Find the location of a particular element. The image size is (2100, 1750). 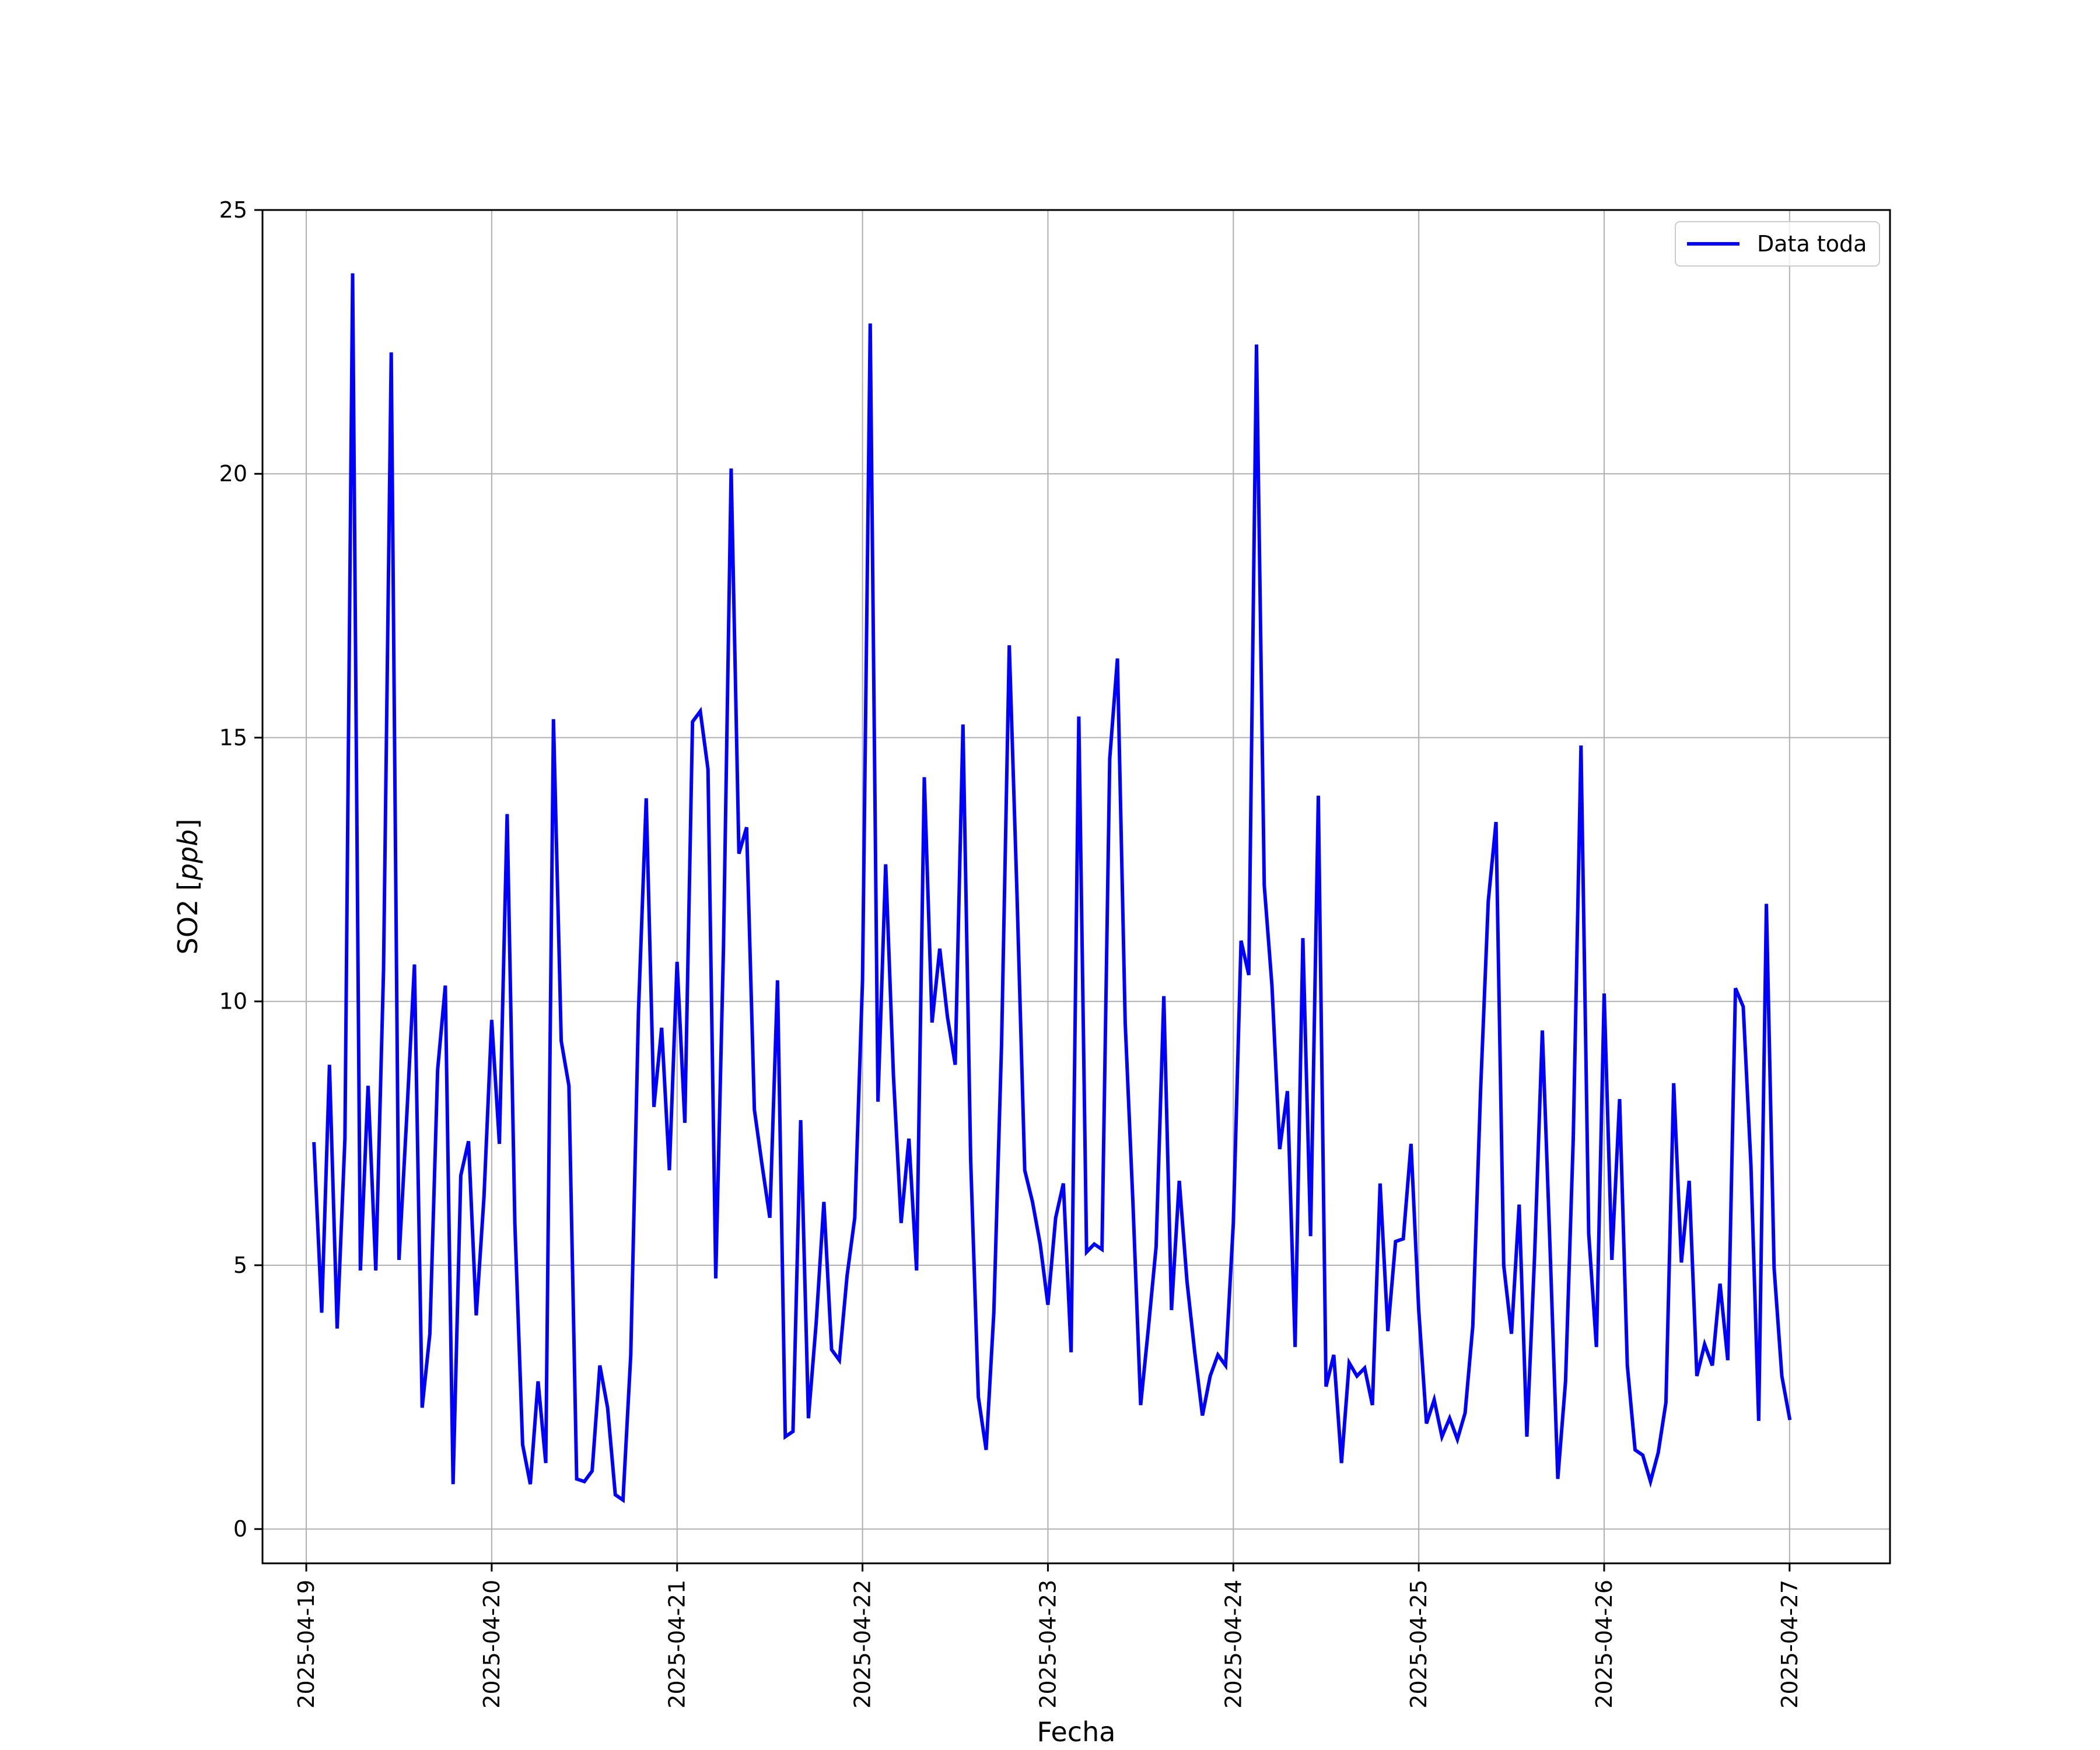

y-tick-label: 20 is located at coordinates (233, 474).